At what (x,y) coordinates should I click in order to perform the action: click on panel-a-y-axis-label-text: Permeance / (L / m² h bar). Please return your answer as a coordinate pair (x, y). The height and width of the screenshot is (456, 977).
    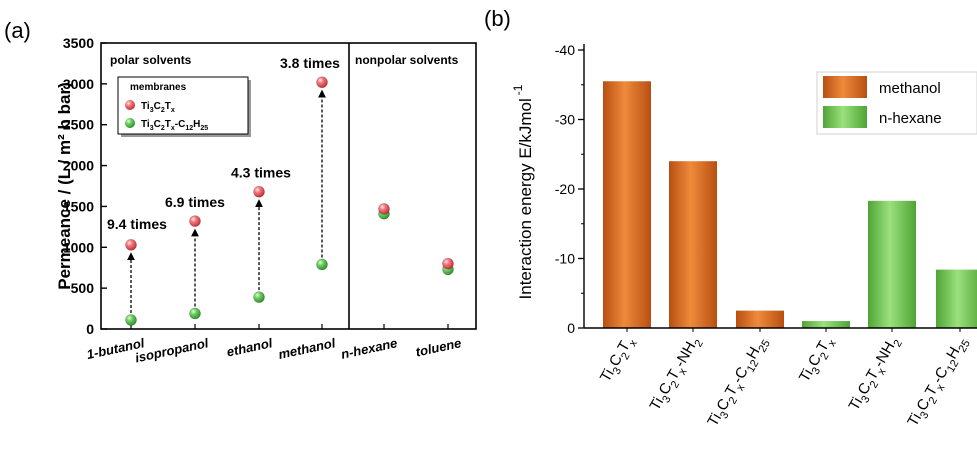
    Looking at the image, I should click on (64, 186).